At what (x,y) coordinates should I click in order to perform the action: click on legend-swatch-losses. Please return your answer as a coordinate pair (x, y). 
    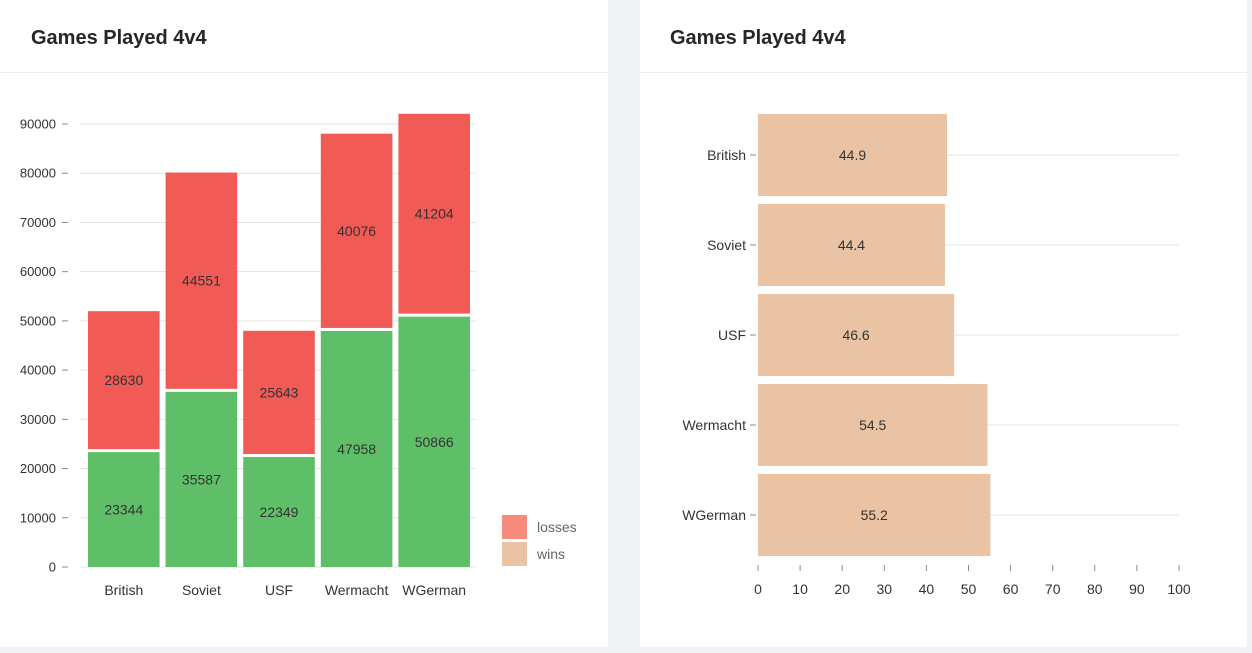
    Looking at the image, I should click on (514, 527).